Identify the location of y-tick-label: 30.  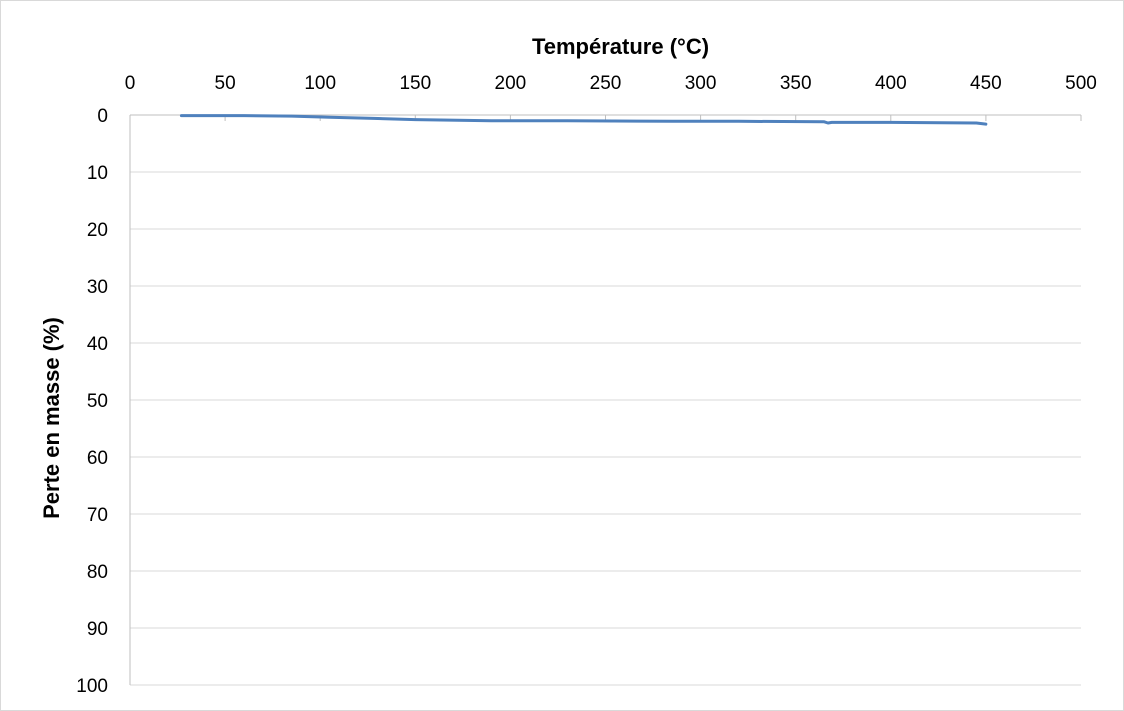
(97, 287).